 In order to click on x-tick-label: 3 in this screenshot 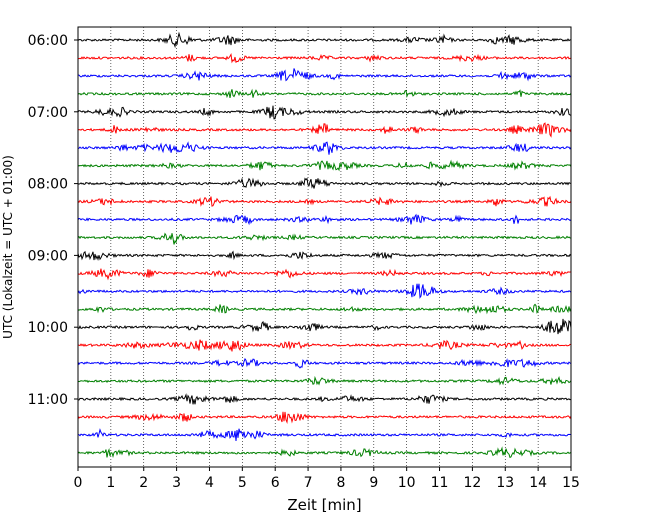, I will do `click(176, 483)`.